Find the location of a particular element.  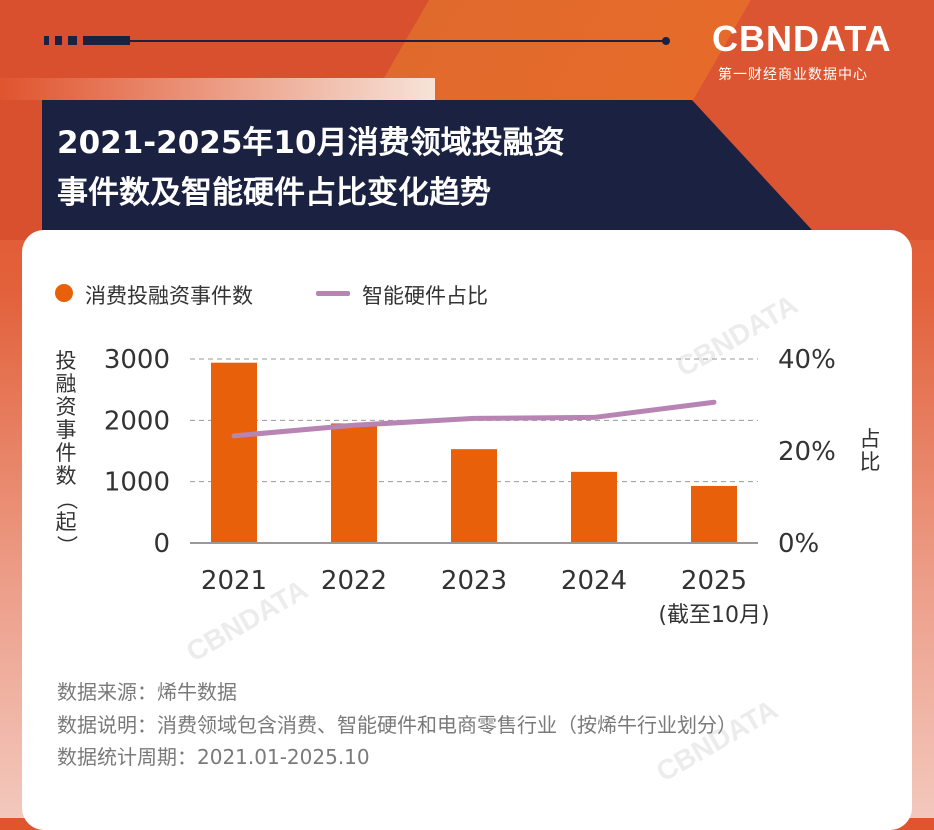

bar-2025 is located at coordinates (714, 514).